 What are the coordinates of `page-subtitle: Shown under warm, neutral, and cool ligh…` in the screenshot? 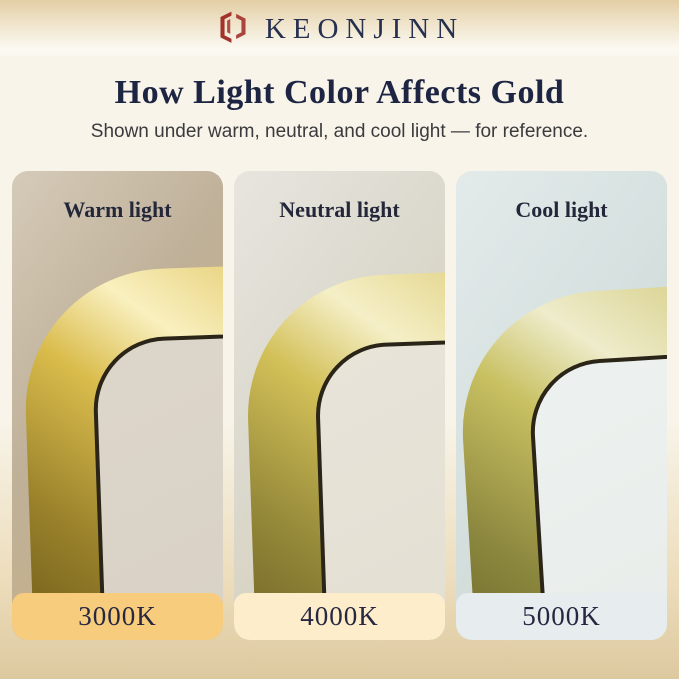 It's located at (339, 131).